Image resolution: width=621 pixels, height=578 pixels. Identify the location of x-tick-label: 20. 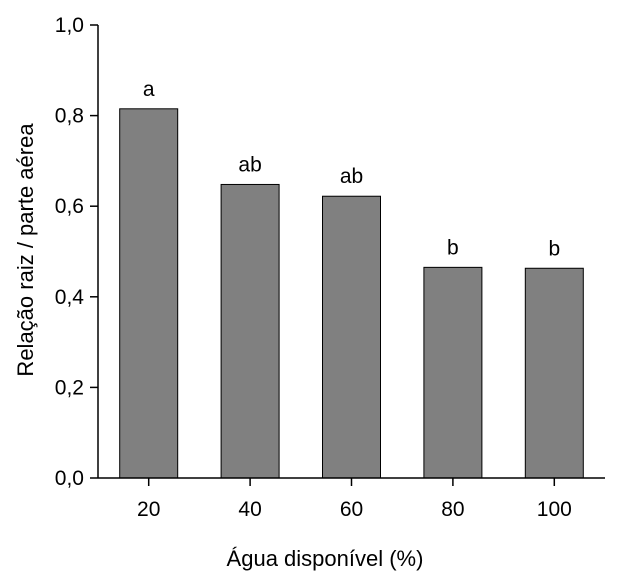
(148, 509).